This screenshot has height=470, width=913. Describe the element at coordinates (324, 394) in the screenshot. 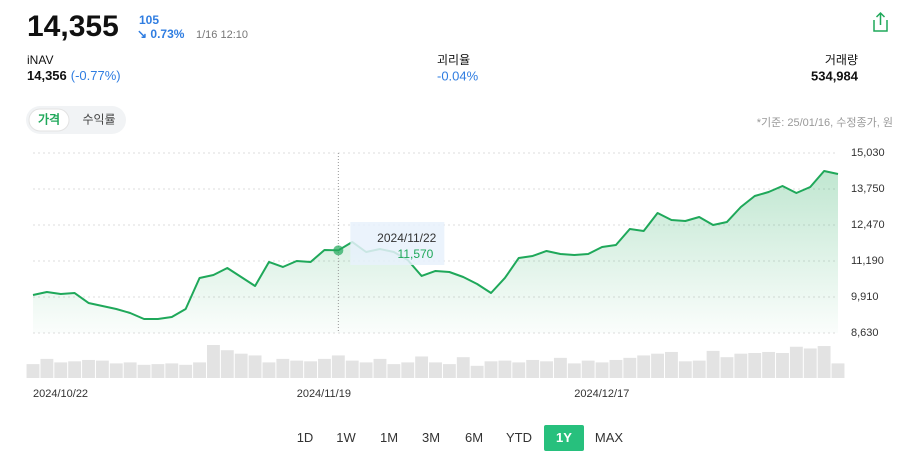

I see `x-tick-label: 2024/11/19` at that location.